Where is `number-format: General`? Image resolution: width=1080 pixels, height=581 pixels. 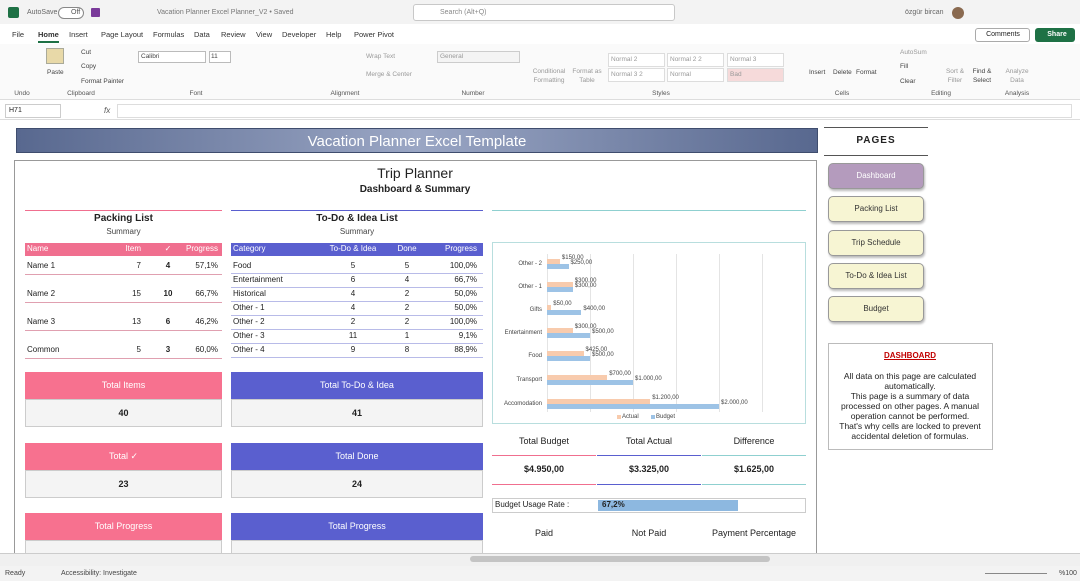 number-format: General is located at coordinates (452, 56).